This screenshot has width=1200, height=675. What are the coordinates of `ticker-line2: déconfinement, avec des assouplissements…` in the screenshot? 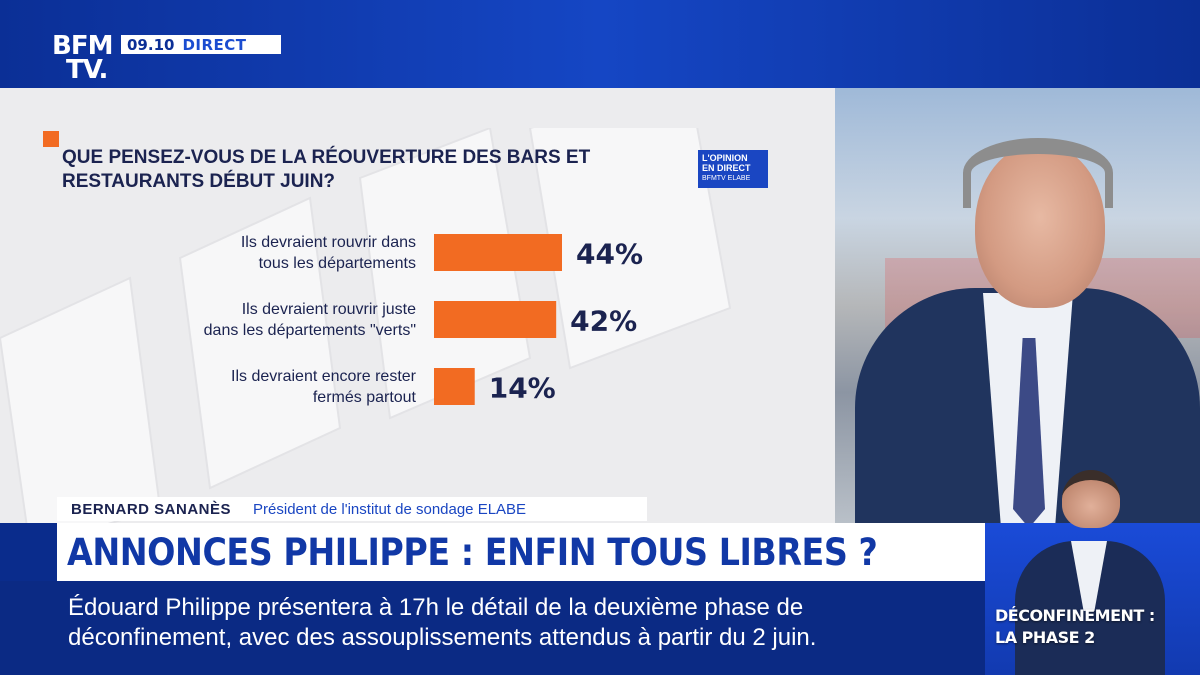 It's located at (442, 637).